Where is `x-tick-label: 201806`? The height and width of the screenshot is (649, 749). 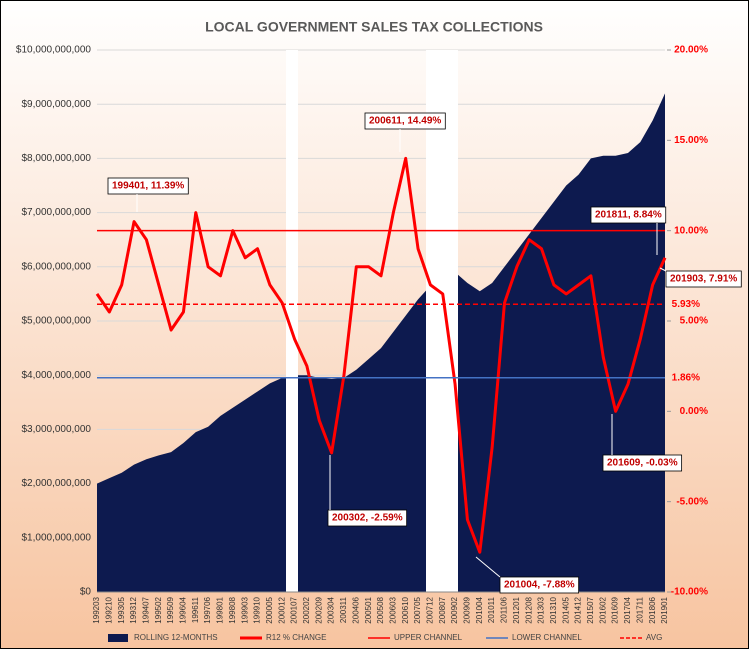 x-tick-label: 201806 is located at coordinates (652, 609).